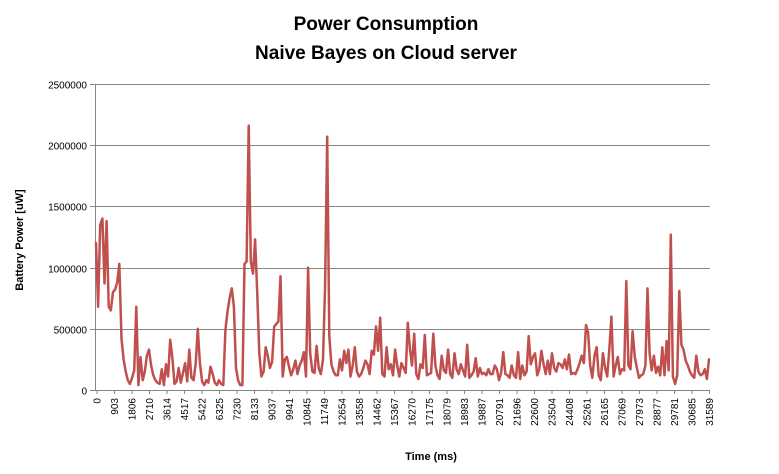 This screenshot has width=779, height=474. What do you see at coordinates (273, 409) in the screenshot?
I see `x-tick-label: 9037` at bounding box center [273, 409].